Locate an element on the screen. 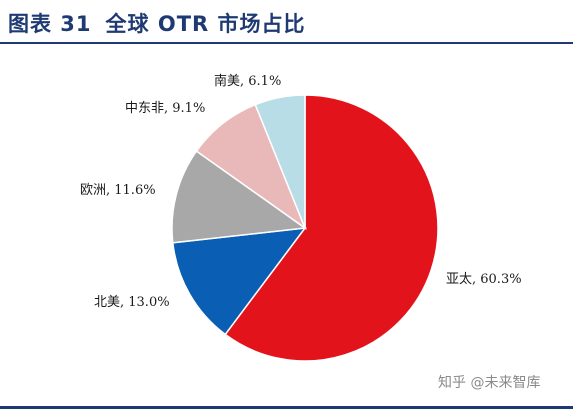 The height and width of the screenshot is (412, 573). pie-slice-europe is located at coordinates (239, 197).